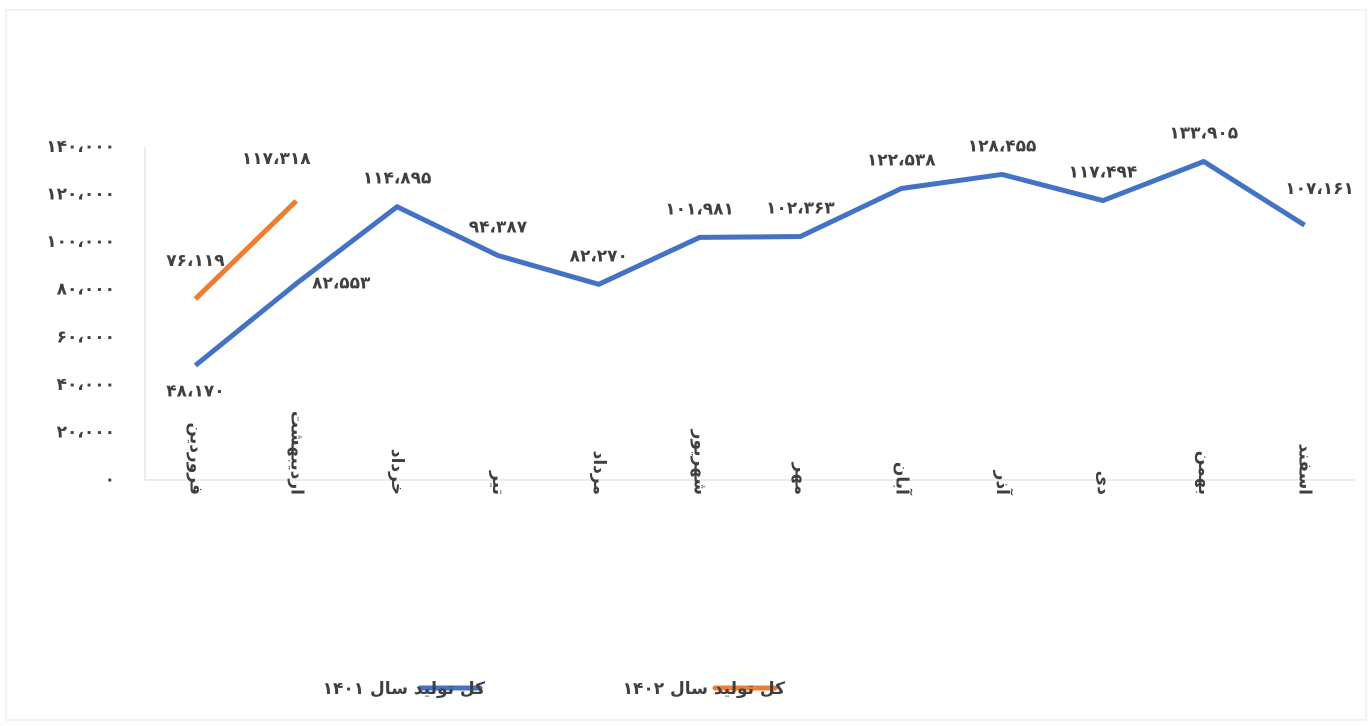 The image size is (1372, 726). What do you see at coordinates (800, 478) in the screenshot?
I see `x-tick-label: مهر` at bounding box center [800, 478].